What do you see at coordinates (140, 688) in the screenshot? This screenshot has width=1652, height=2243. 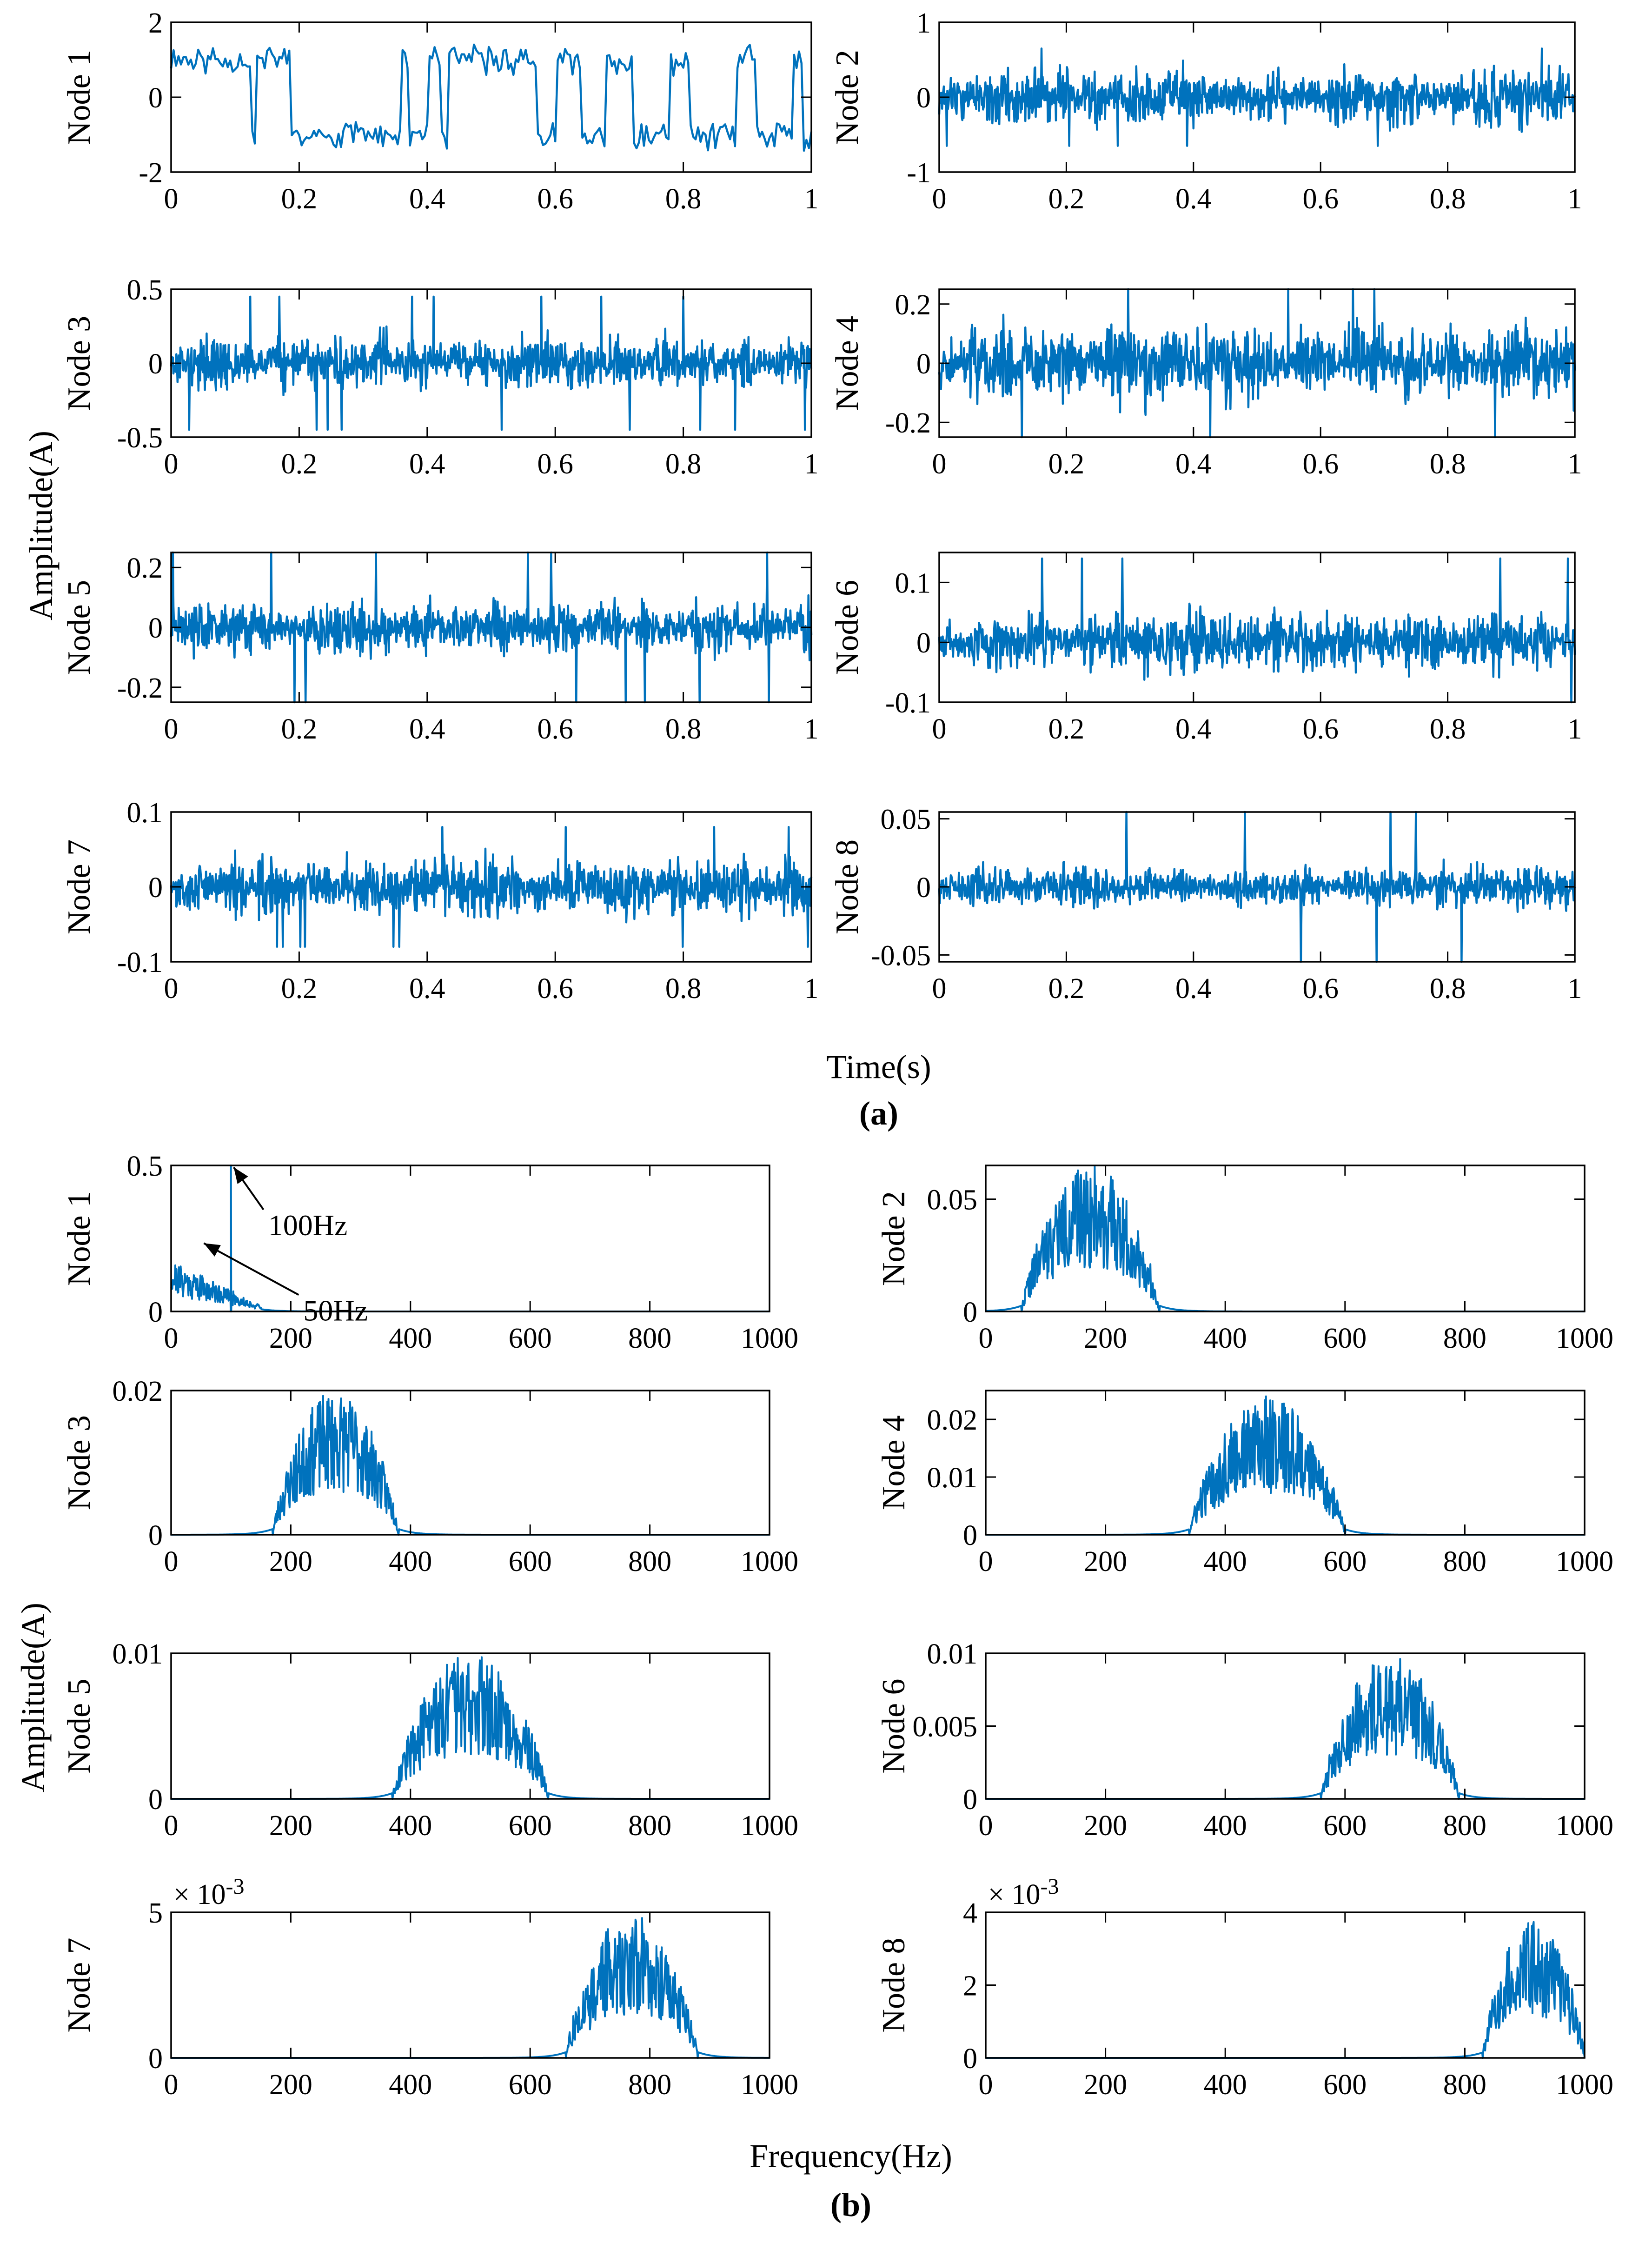 I see `y-tick-label: -0.2` at bounding box center [140, 688].